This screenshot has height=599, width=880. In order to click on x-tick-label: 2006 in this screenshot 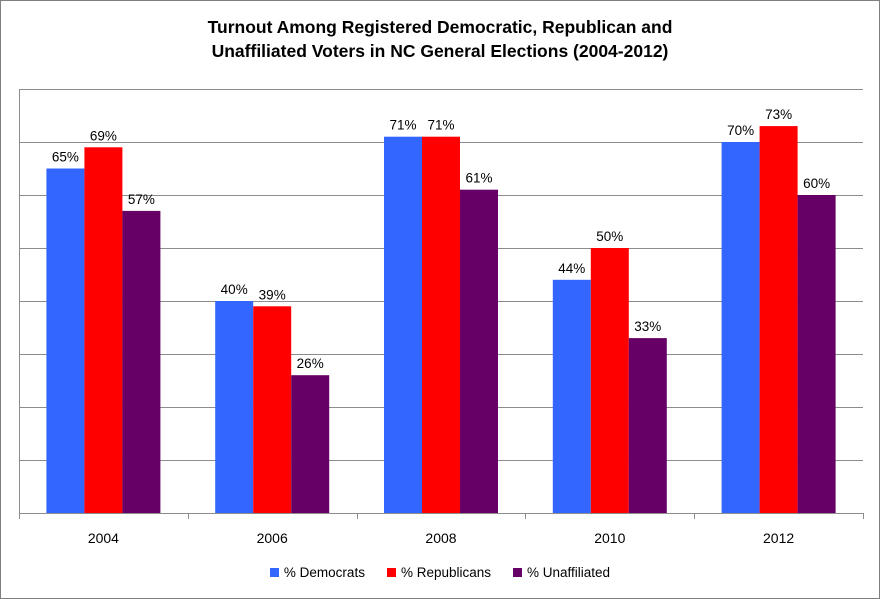, I will do `click(272, 538)`.